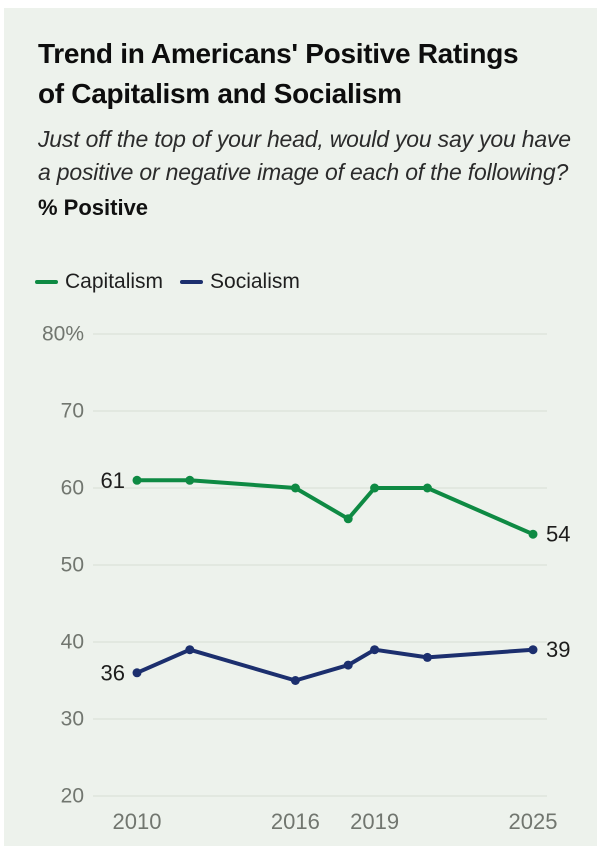 The image size is (600, 846). I want to click on chart-legend: Capitalism Socialism, so click(167, 282).